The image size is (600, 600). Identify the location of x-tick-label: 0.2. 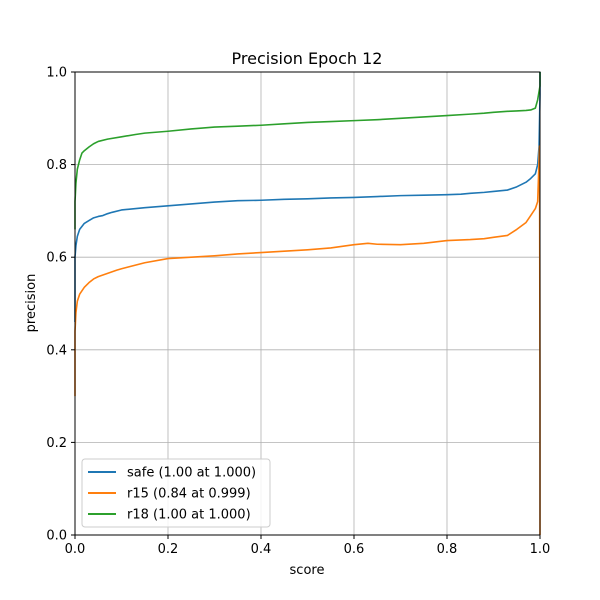
(168, 549).